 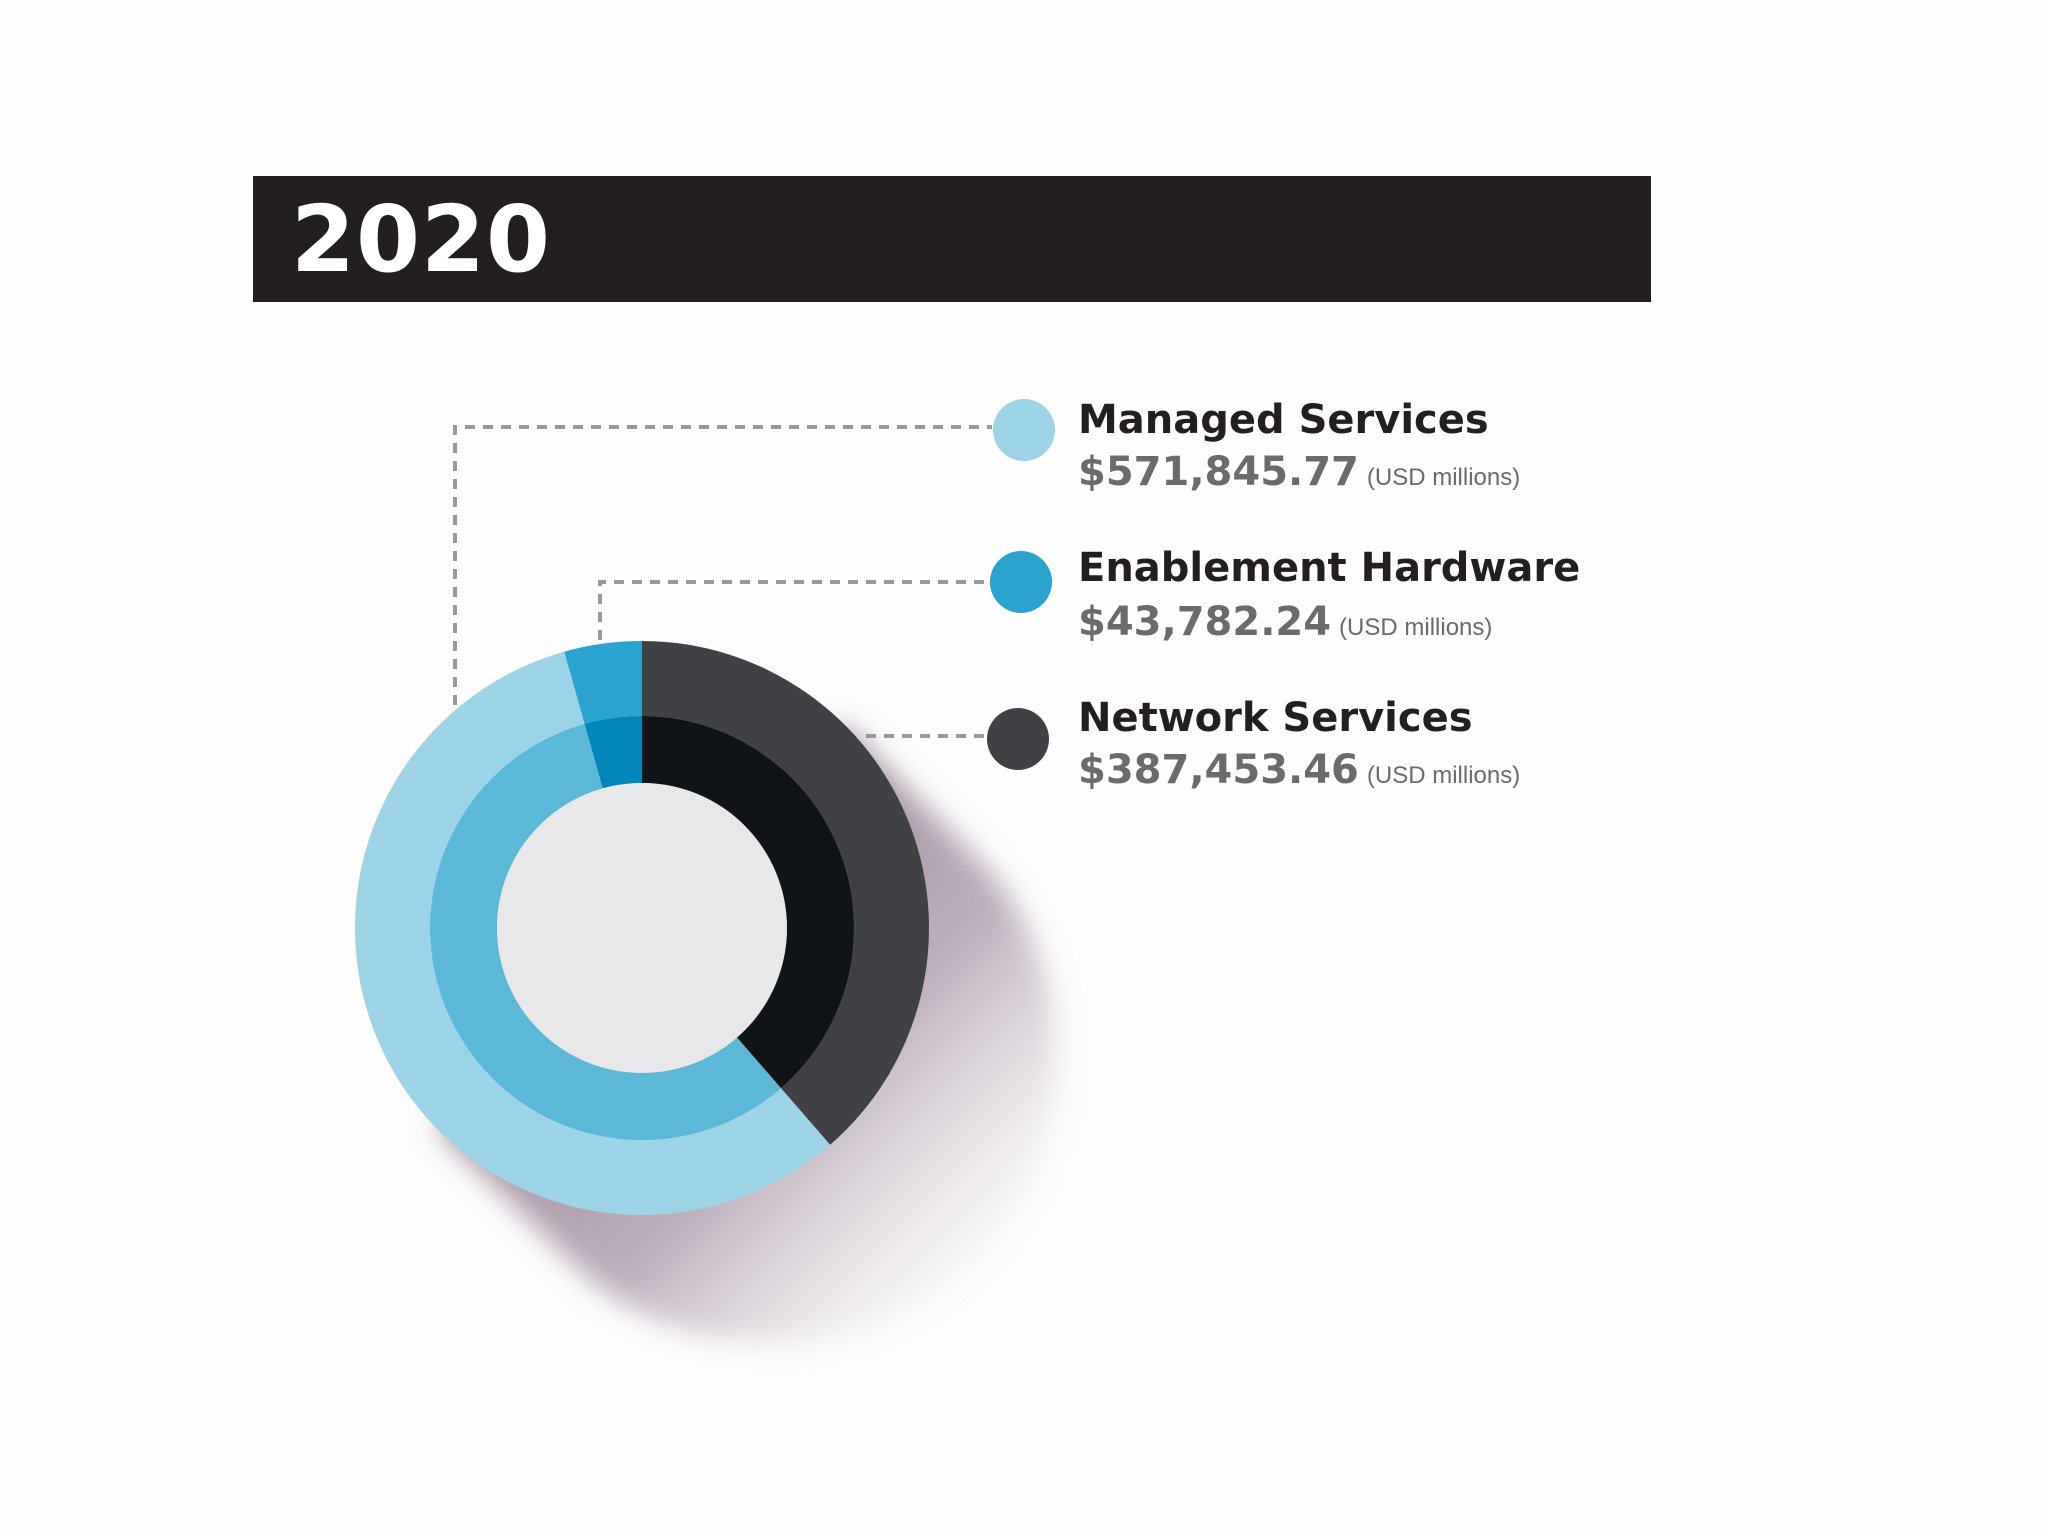 What do you see at coordinates (603, 682) in the screenshot?
I see `donut-slice-outer-enablement-hardware` at bounding box center [603, 682].